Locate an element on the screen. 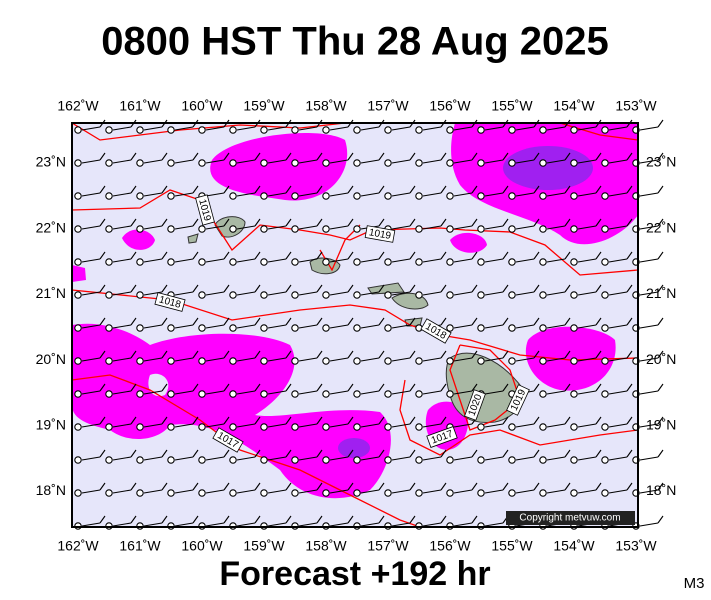  lon-label: 161˚W is located at coordinates (140, 546).